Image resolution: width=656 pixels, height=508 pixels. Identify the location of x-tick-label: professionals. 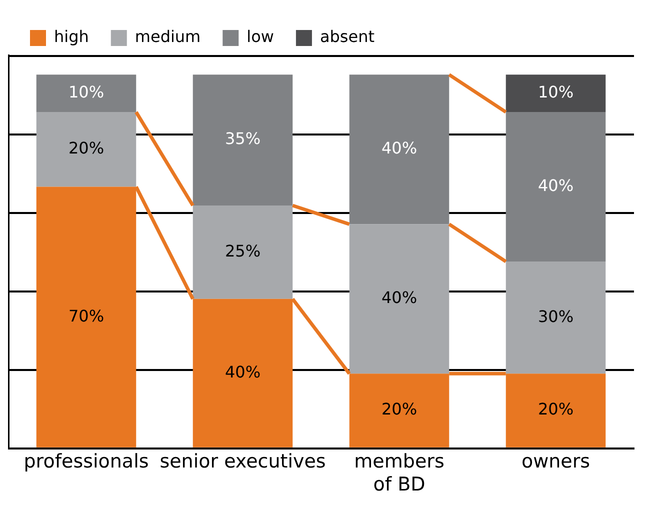
(86, 461).